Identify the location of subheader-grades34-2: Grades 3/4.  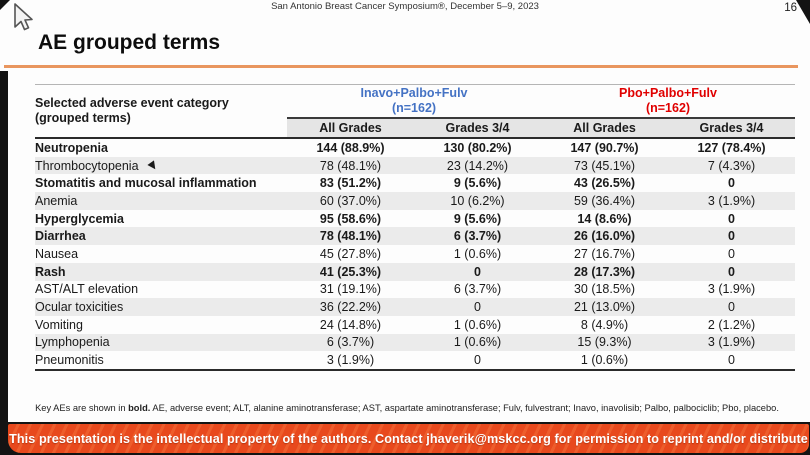
(732, 128).